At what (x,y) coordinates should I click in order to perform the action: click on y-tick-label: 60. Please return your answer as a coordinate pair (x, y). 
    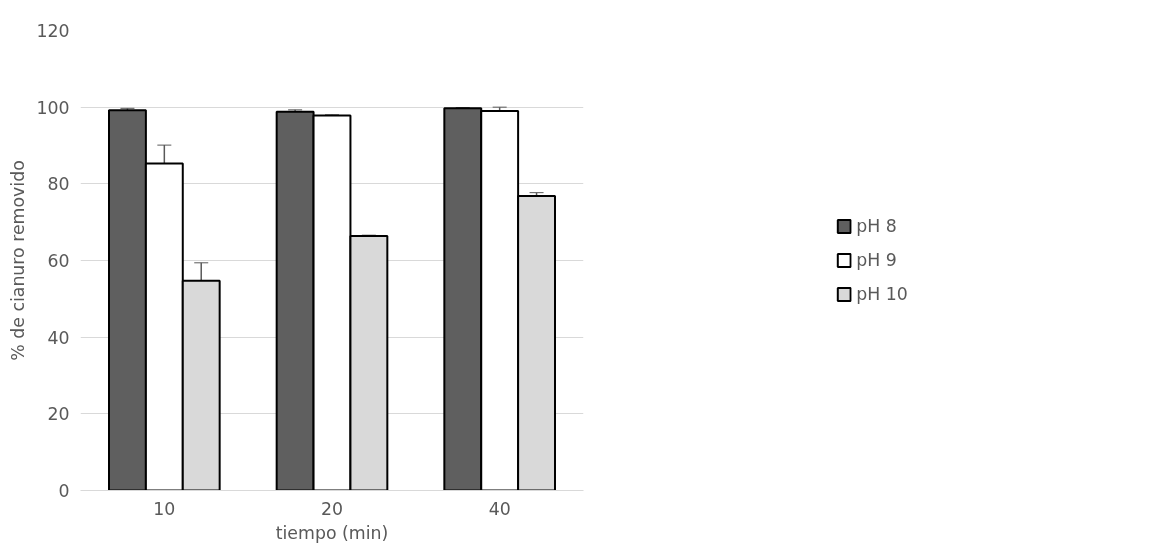
    Looking at the image, I should click on (58, 261).